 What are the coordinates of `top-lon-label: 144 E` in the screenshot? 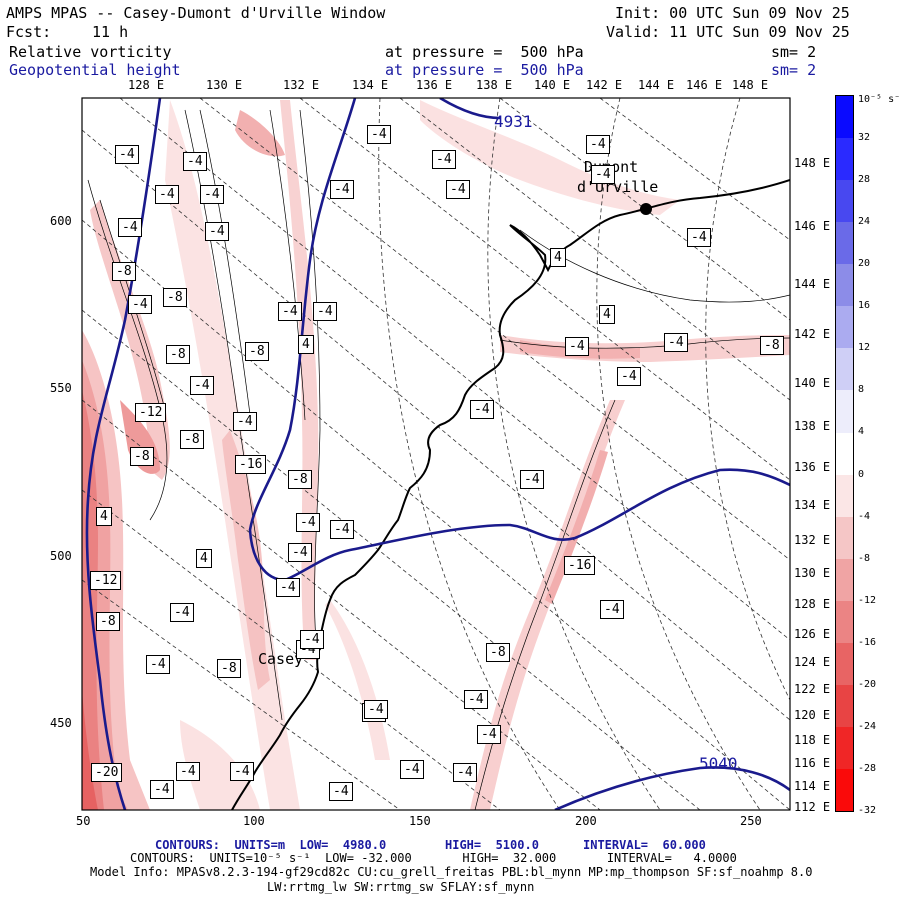 It's located at (656, 85).